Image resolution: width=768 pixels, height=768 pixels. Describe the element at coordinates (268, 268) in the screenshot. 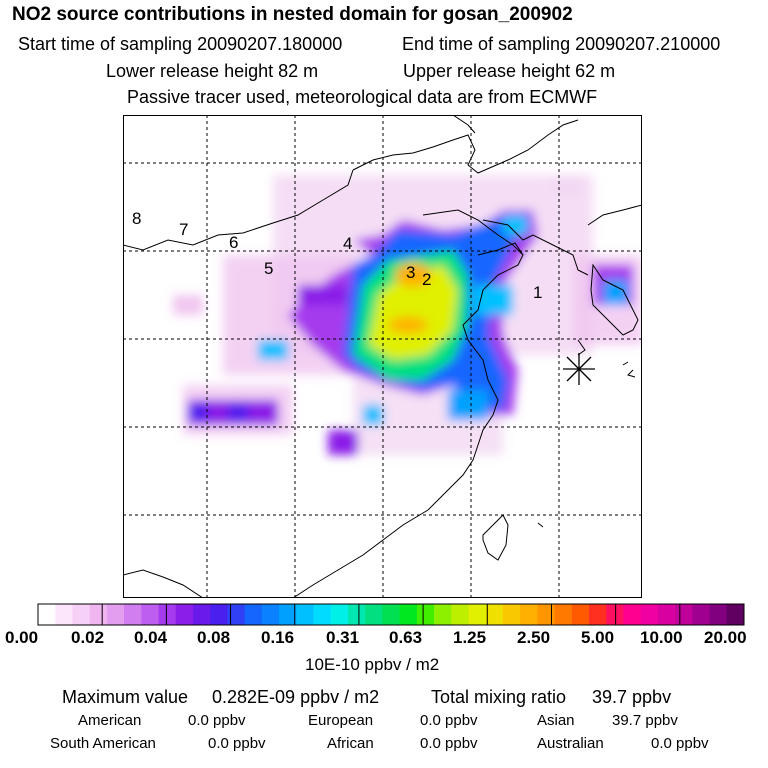

I see `region-label-5: 5` at that location.